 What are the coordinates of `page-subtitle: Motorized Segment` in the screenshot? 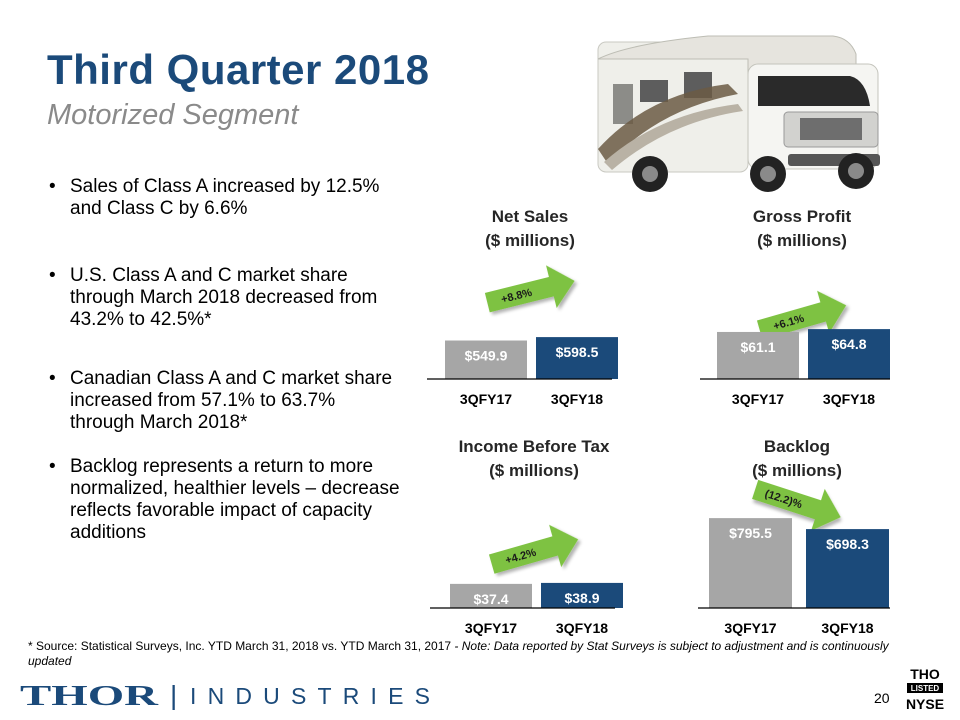 It's located at (173, 115).